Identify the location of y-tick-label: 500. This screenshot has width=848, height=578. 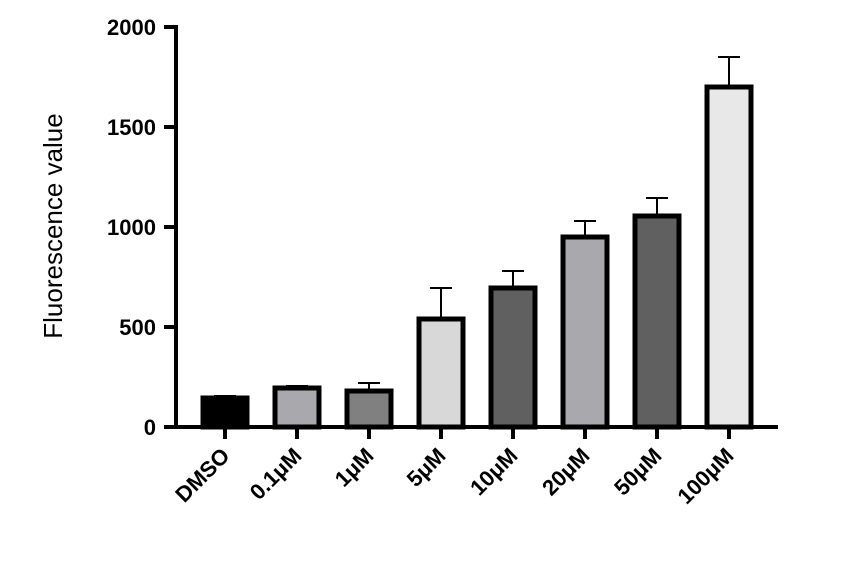
(137, 327).